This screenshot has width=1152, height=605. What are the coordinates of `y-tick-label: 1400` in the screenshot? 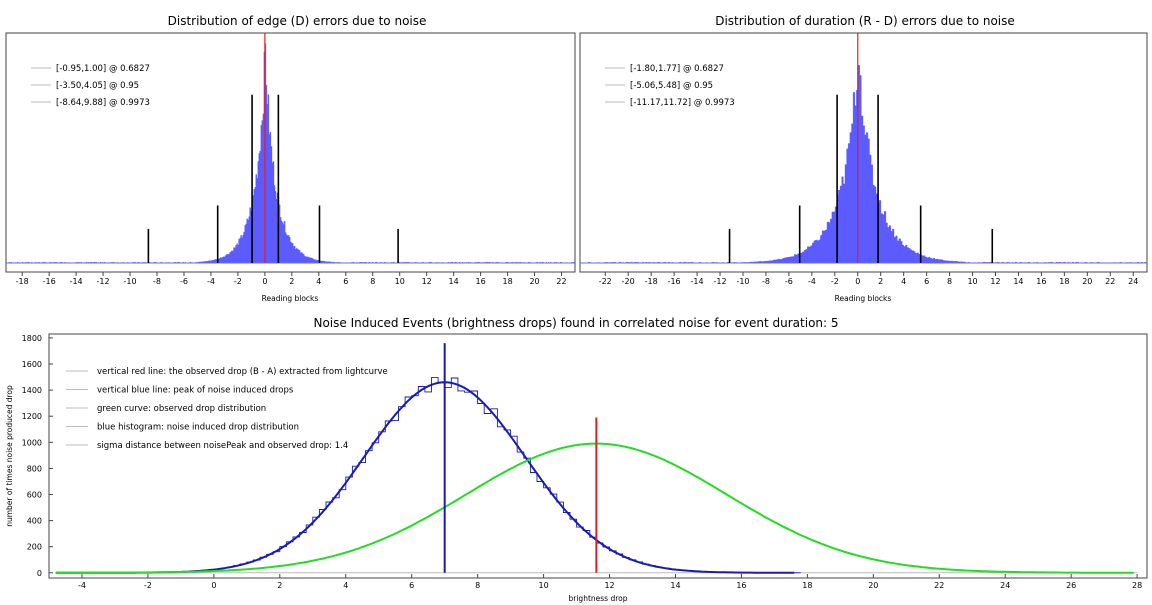 It's located at (32, 390).